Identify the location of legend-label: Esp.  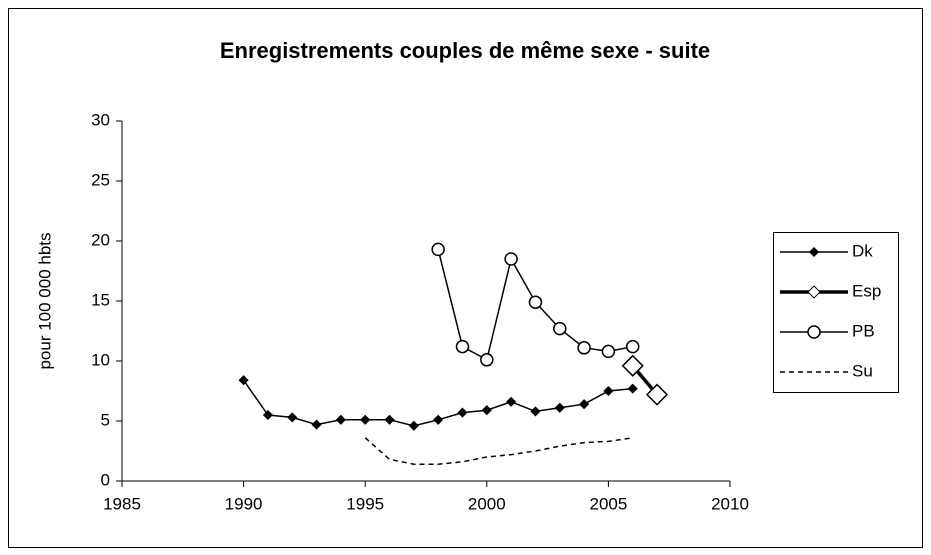
(866, 290).